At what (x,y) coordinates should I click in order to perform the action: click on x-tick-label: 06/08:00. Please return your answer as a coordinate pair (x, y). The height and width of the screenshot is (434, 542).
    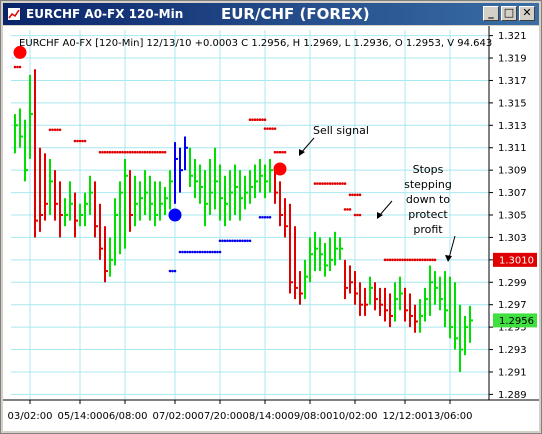
    Looking at the image, I should click on (125, 416).